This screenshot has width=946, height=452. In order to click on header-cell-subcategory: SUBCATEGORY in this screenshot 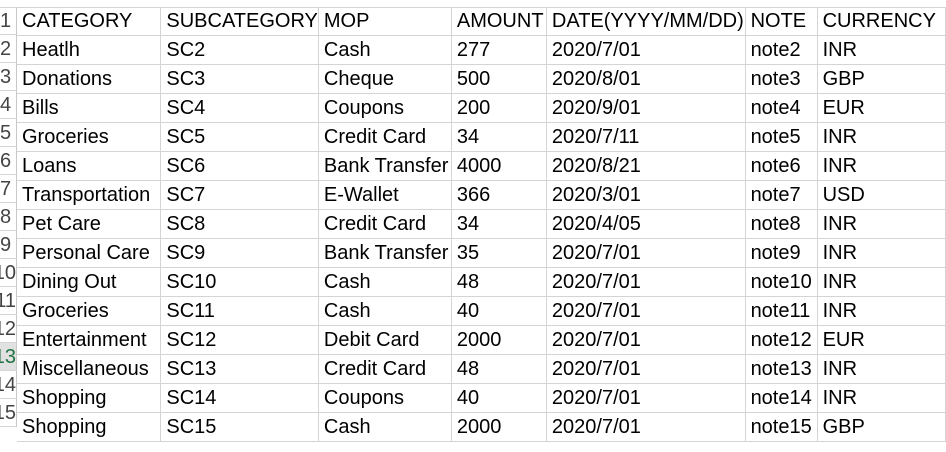, I will do `click(239, 21)`.